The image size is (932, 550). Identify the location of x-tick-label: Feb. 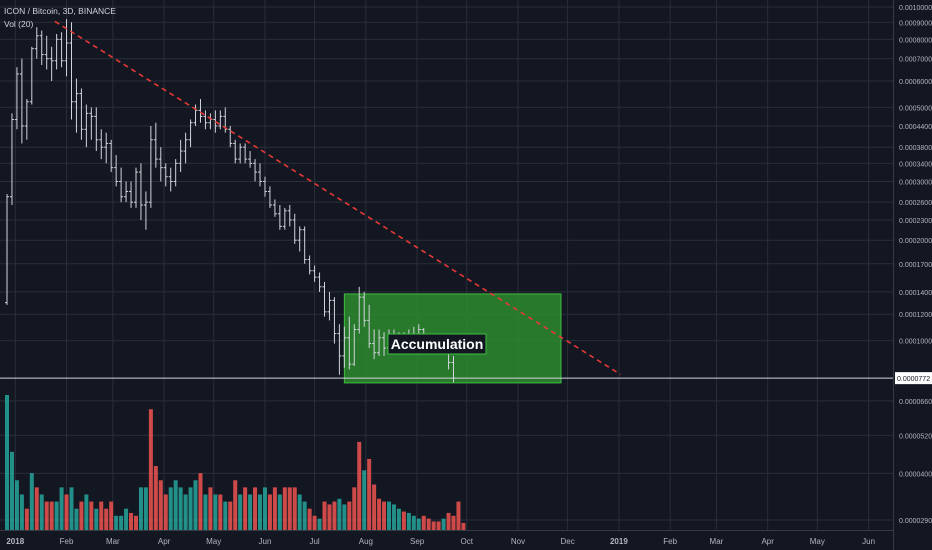
(670, 541).